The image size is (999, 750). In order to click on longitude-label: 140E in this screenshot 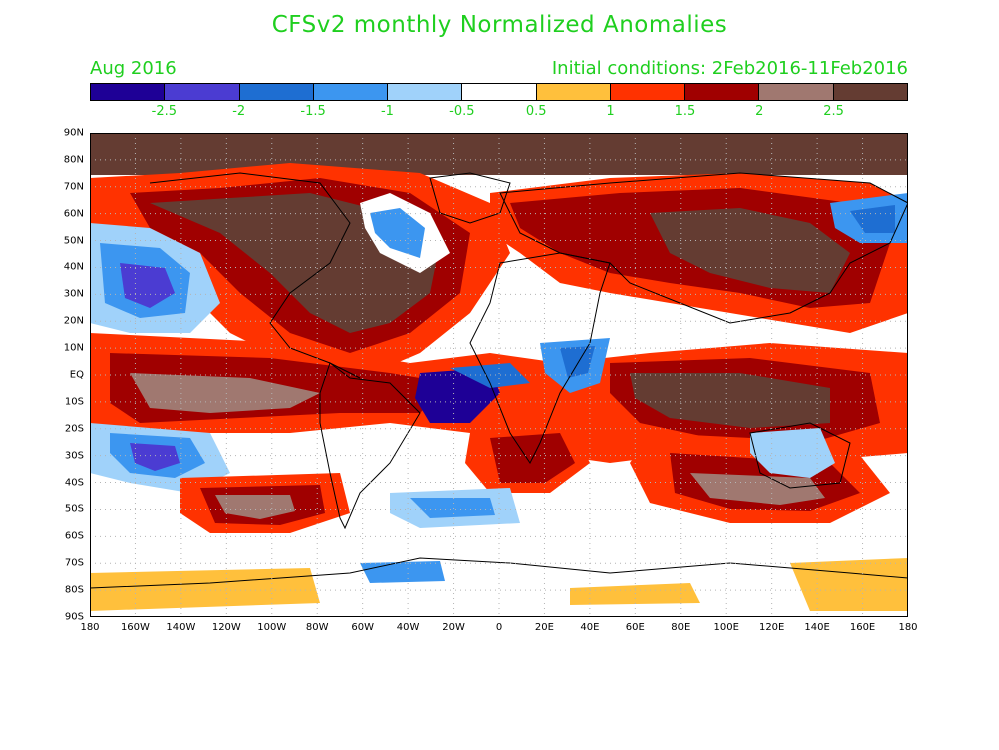, I will do `click(817, 627)`.